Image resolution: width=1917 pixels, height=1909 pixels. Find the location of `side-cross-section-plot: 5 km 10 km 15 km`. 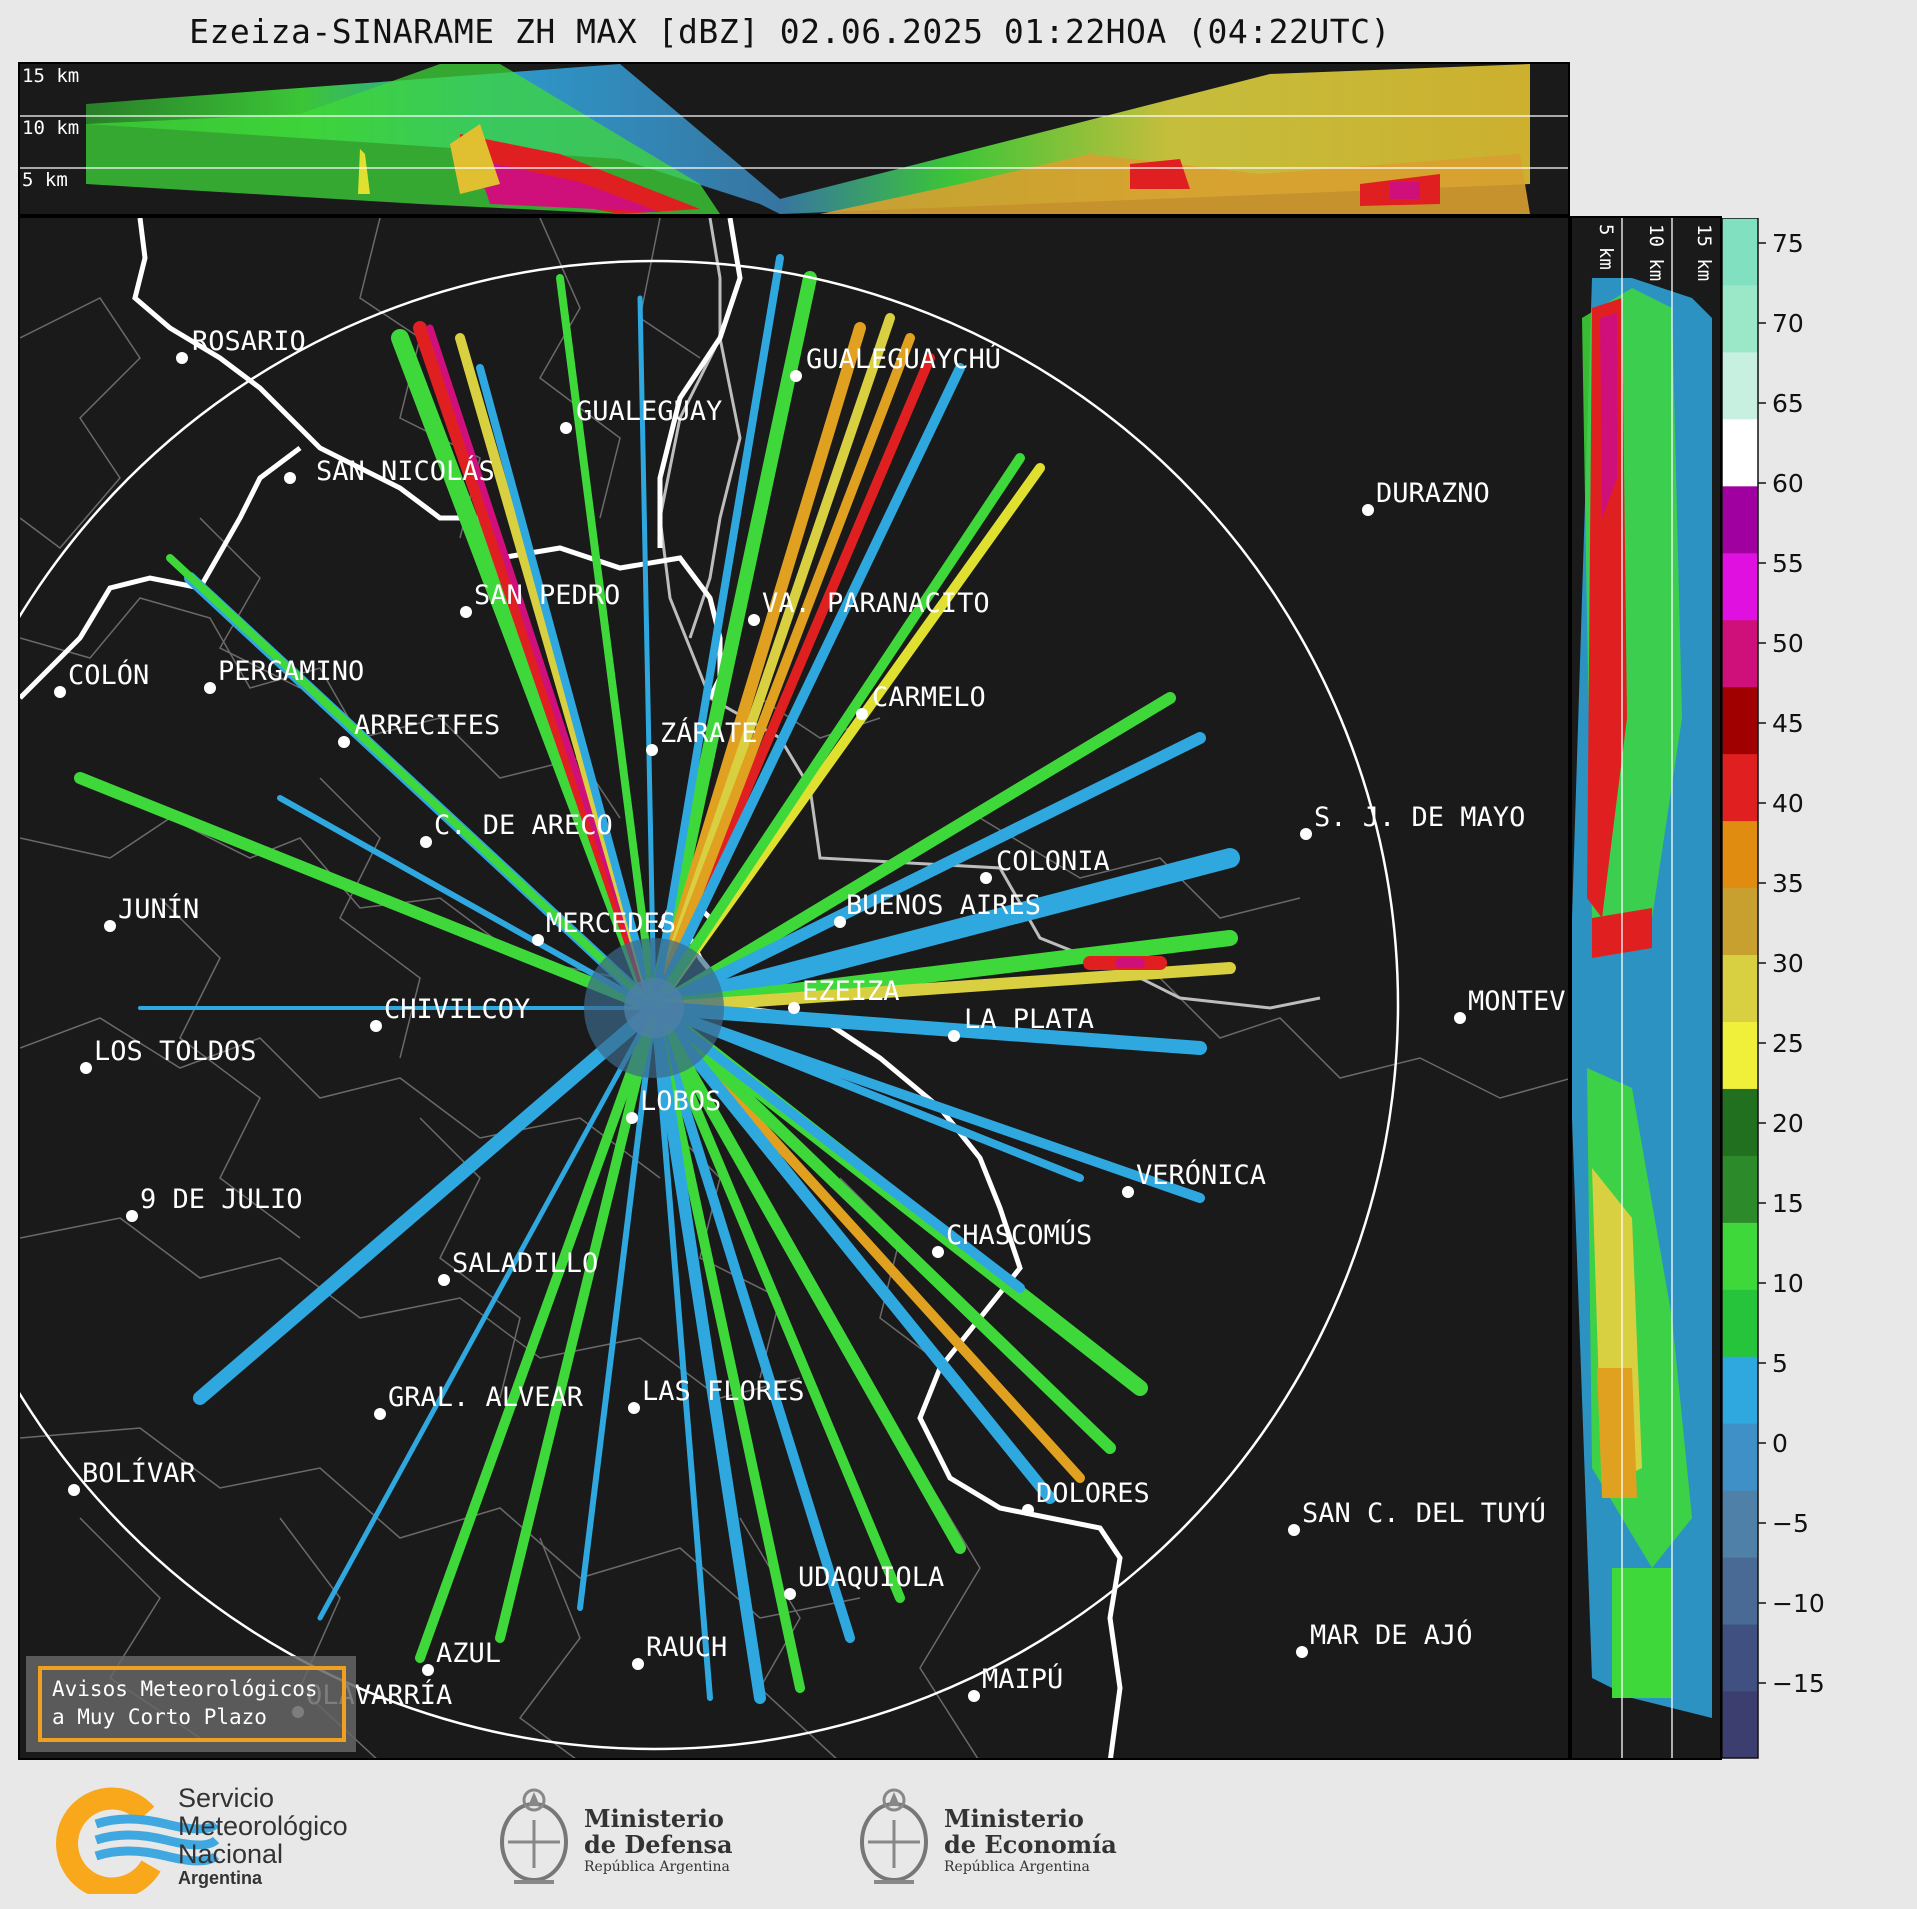

side-cross-section-plot: 5 km 10 km 15 km is located at coordinates (1643, 988).